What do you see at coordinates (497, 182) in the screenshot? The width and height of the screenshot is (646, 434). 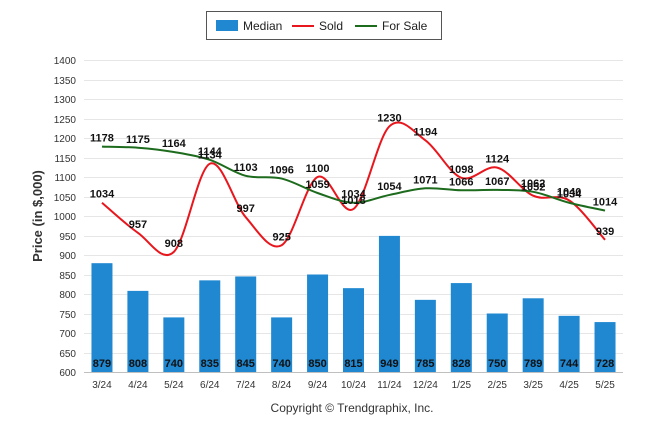 I see `for-sale-point-label: 1067` at bounding box center [497, 182].